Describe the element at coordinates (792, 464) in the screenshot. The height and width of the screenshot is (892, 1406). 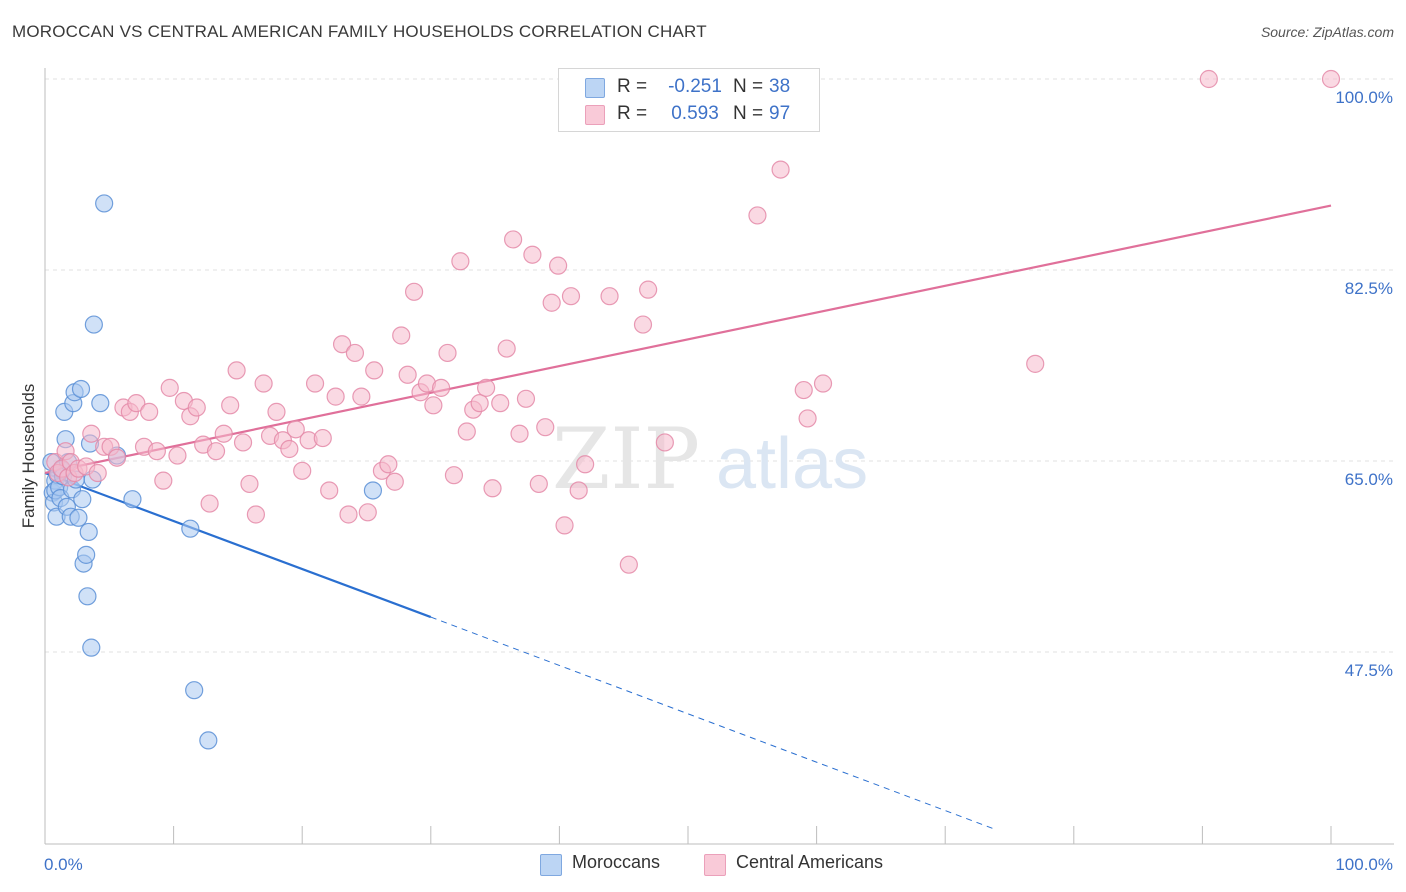
I see `watermark-atlas: atlas` at that location.